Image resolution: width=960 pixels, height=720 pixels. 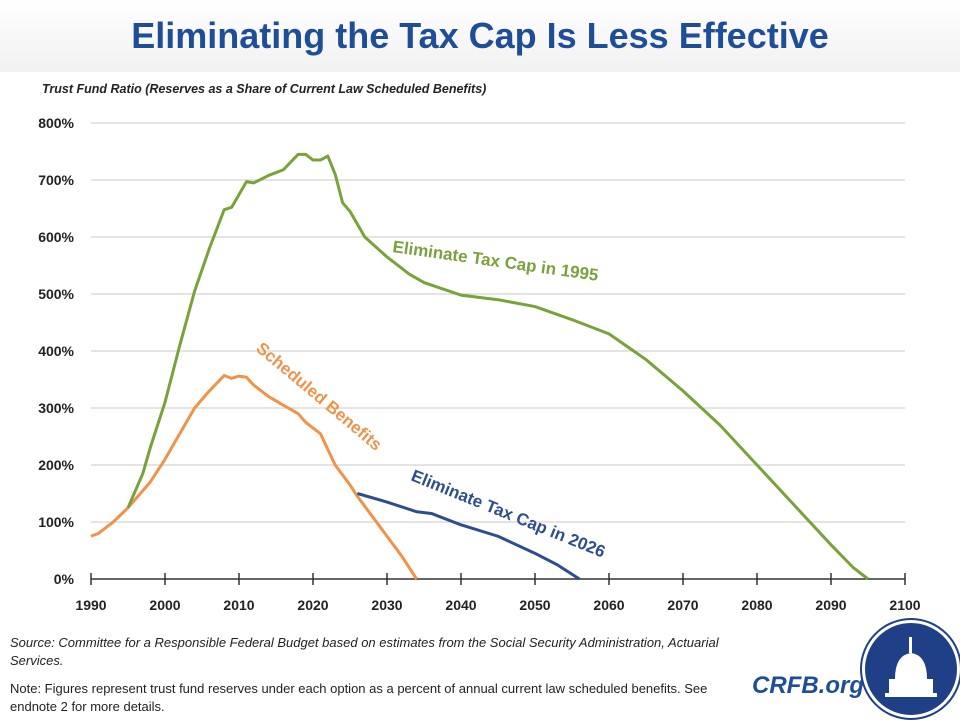 I want to click on y-tick-label: 200%, so click(x=56, y=465).